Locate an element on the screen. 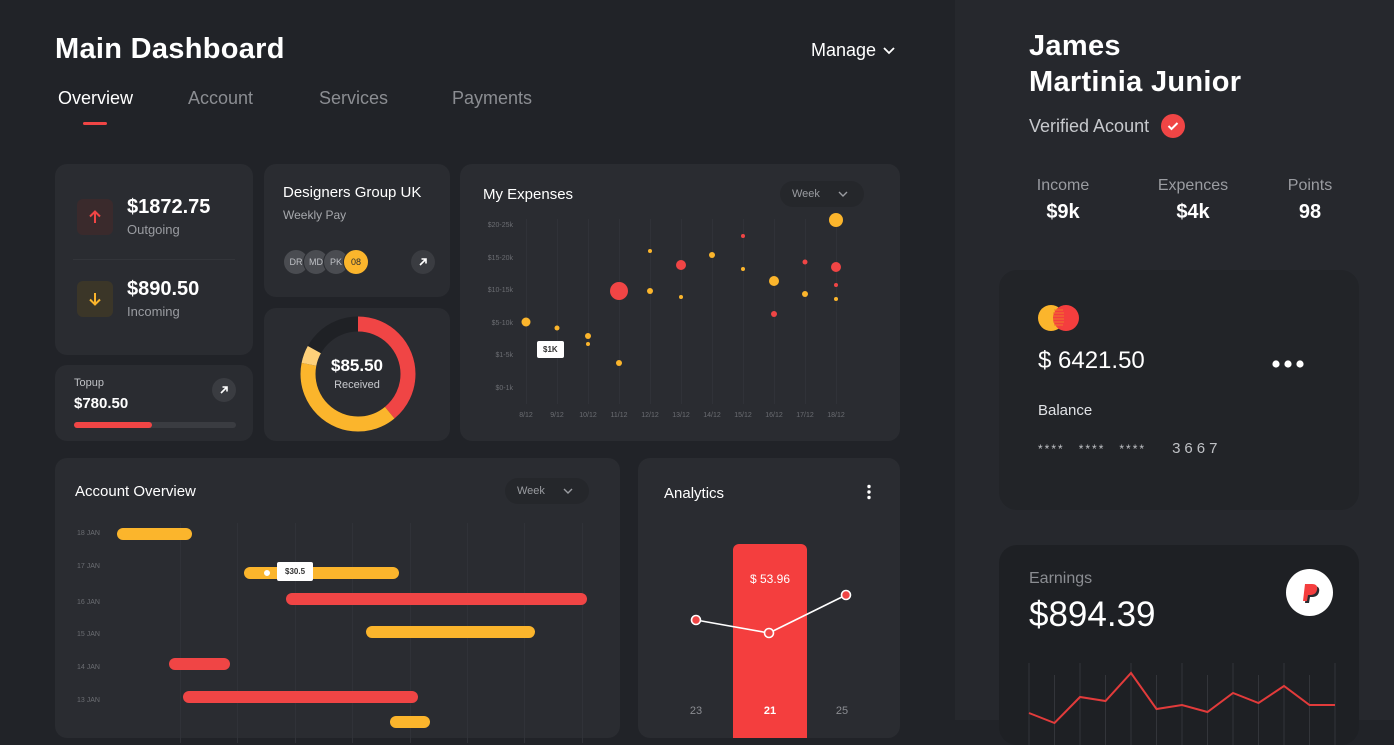 The image size is (1394, 745). incoming-value: $890.50 is located at coordinates (163, 289).